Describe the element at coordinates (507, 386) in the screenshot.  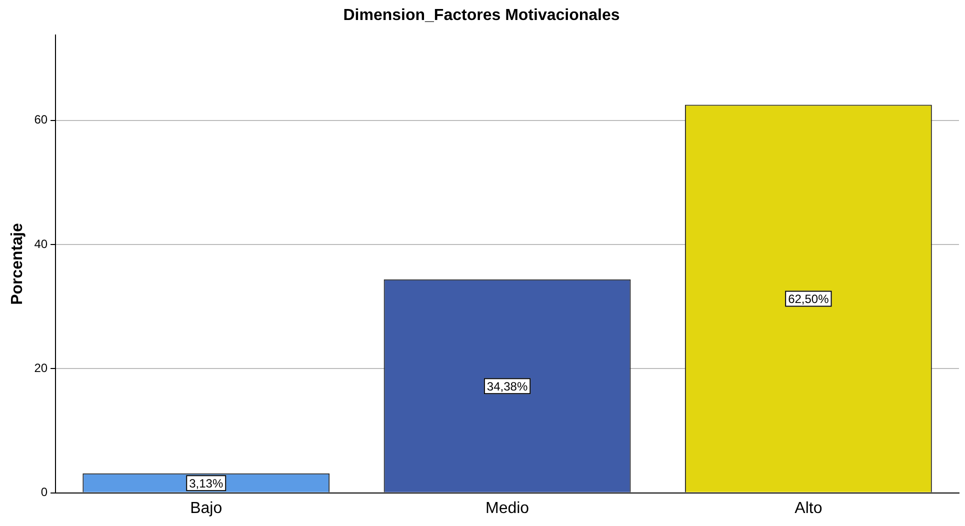
I see `data-label: 34,38%` at that location.